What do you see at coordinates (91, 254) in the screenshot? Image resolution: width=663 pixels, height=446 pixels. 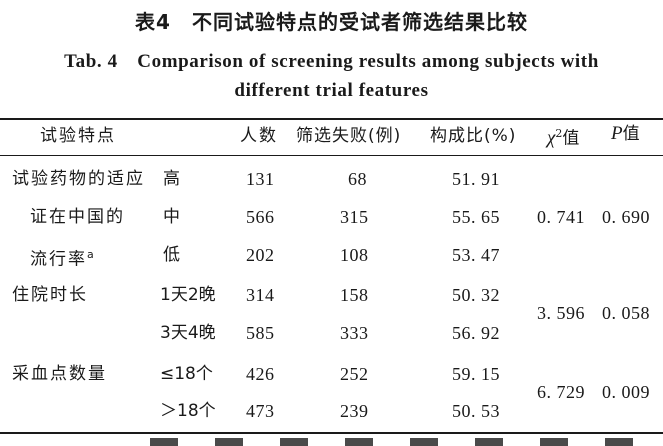 I see `footnote-a-marker: a` at bounding box center [91, 254].